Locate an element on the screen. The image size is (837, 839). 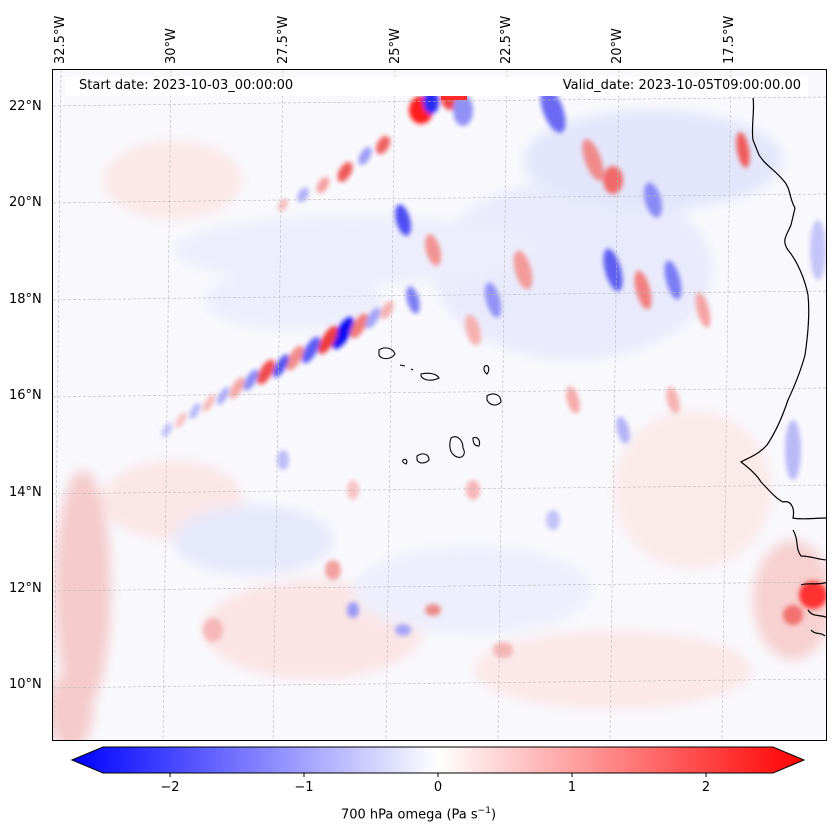
lon-label-25w: 25°W is located at coordinates (395, 46).